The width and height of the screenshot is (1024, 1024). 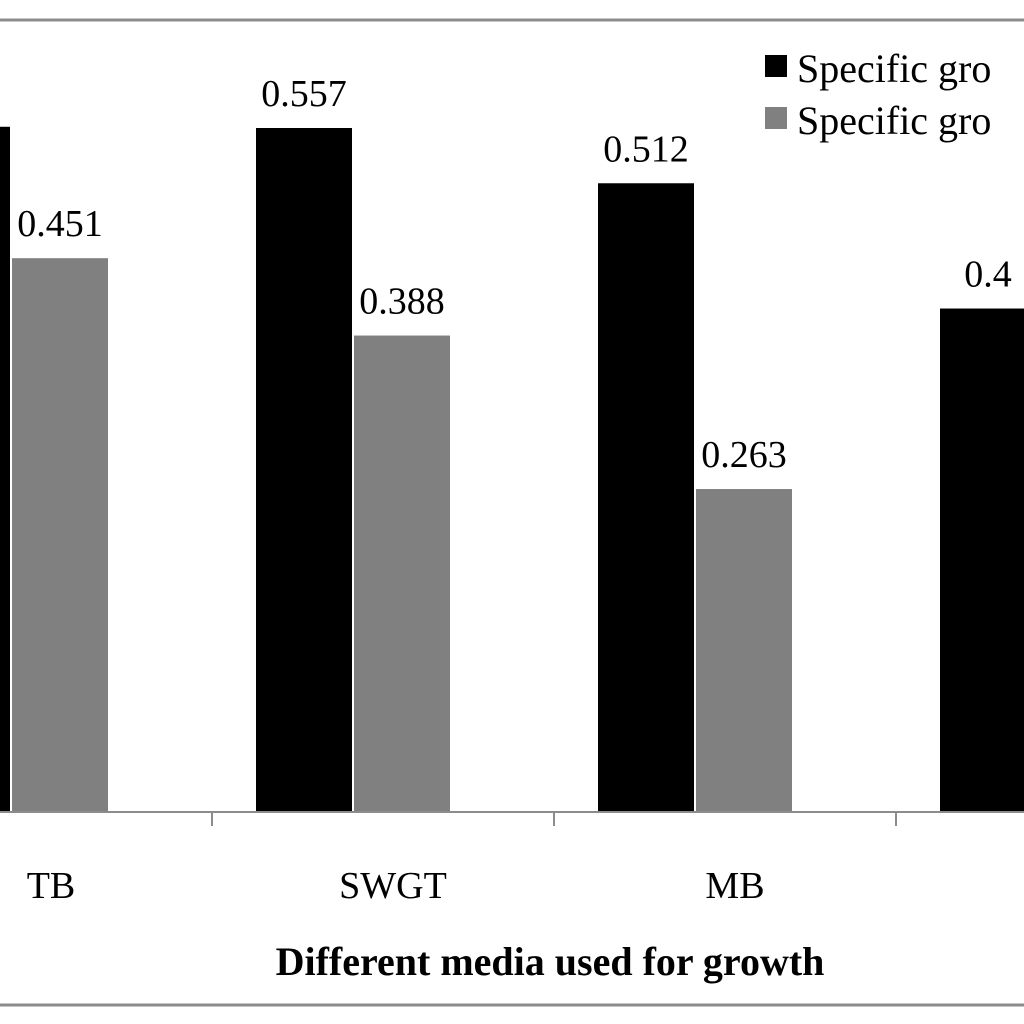 I want to click on bar-series-2-tb, so click(x=60, y=535).